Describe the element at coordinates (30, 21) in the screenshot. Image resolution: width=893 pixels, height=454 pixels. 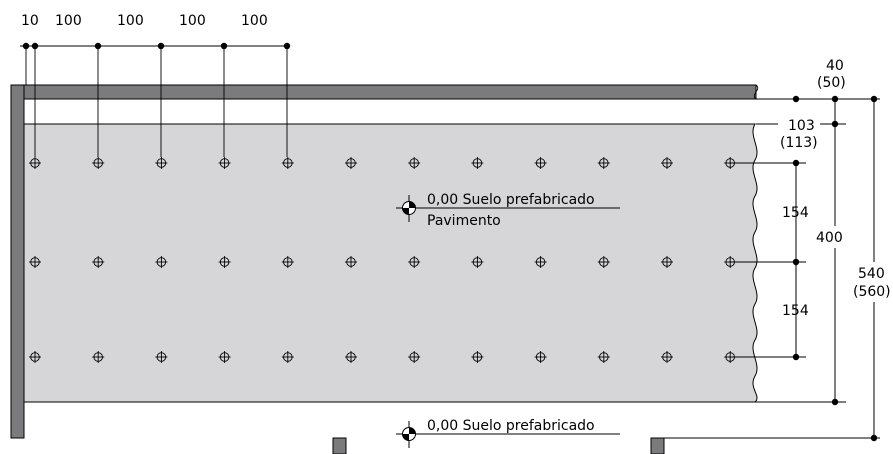
I see `dim-top-10: 10` at that location.